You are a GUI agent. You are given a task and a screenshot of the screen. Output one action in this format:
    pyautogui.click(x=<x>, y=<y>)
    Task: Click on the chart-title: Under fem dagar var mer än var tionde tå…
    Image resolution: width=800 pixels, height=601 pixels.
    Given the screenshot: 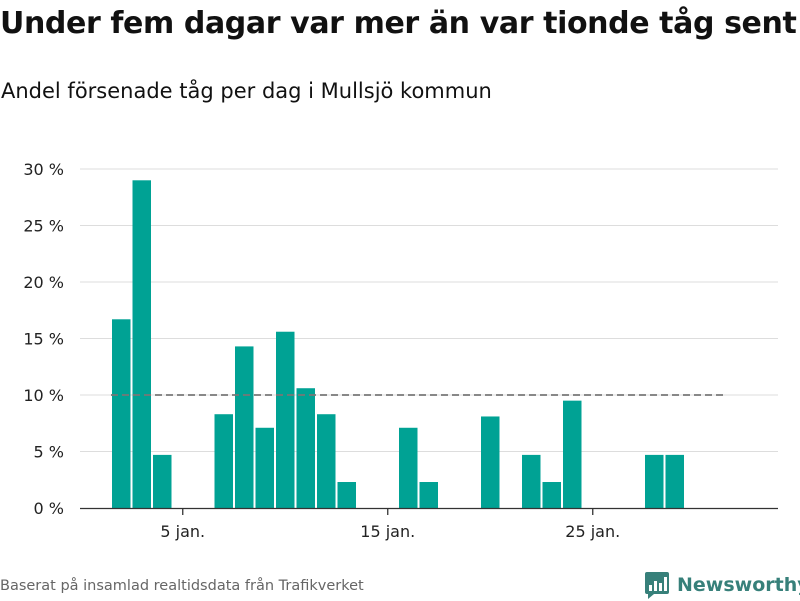 What is the action you would take?
    pyautogui.click(x=398, y=23)
    